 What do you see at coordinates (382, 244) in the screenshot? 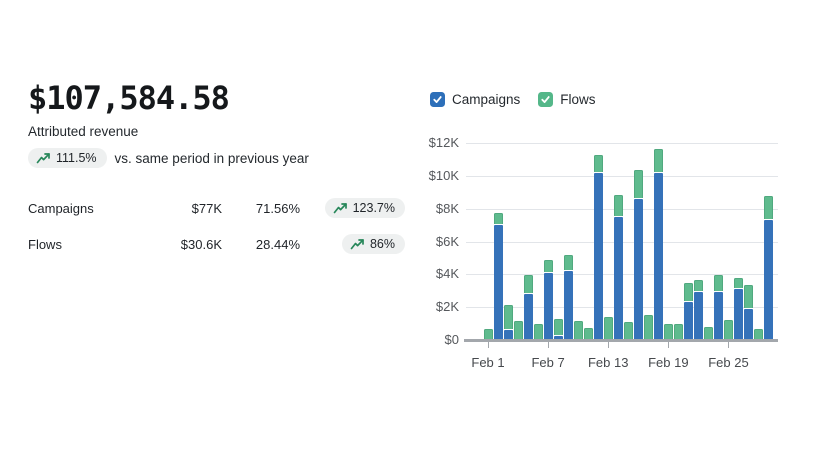
I see `row-change-text: 86%` at bounding box center [382, 244].